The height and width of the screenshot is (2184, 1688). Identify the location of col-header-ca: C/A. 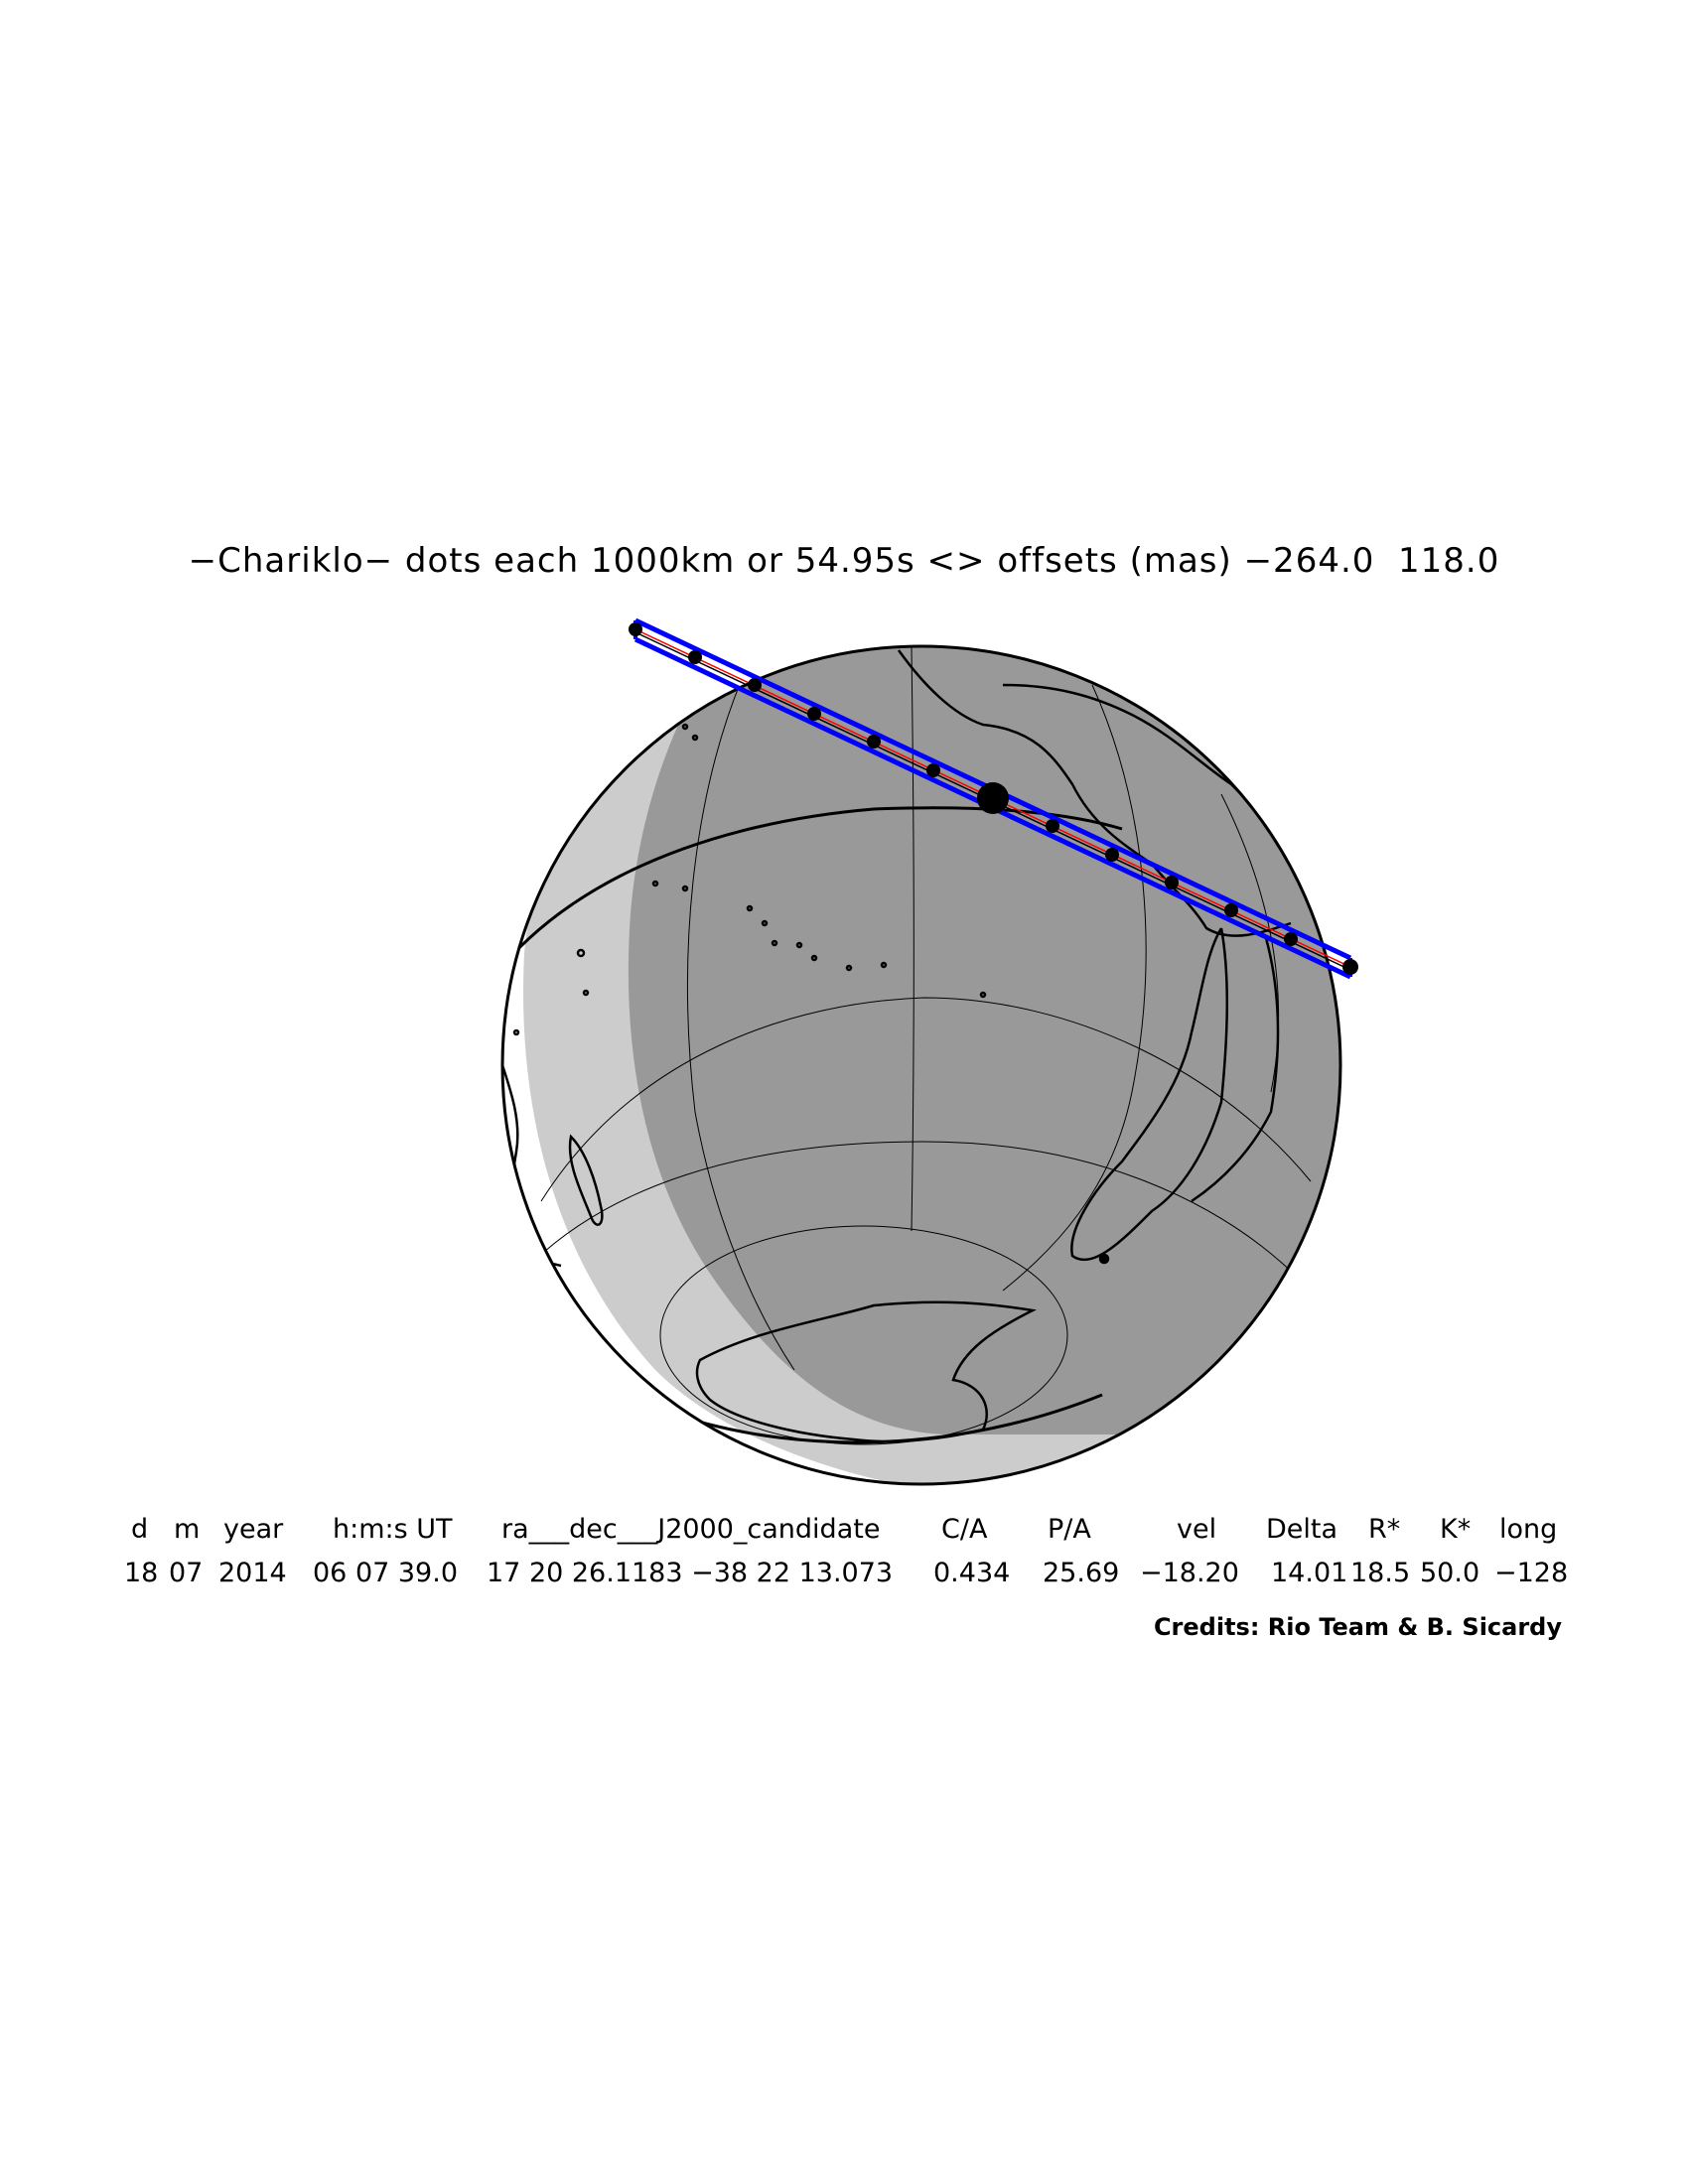
(964, 1529).